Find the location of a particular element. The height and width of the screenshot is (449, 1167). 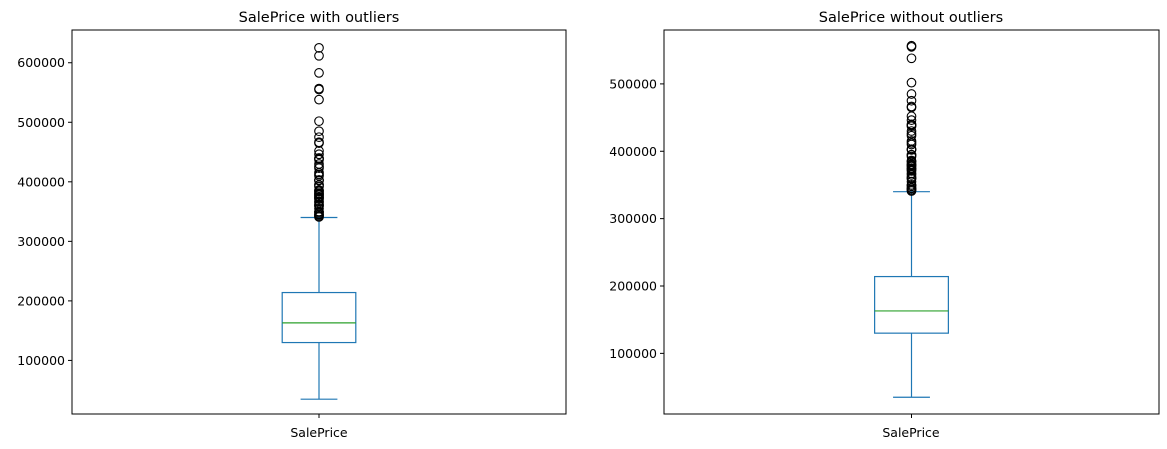

chart-title: SalePrice with outliers is located at coordinates (319, 18).